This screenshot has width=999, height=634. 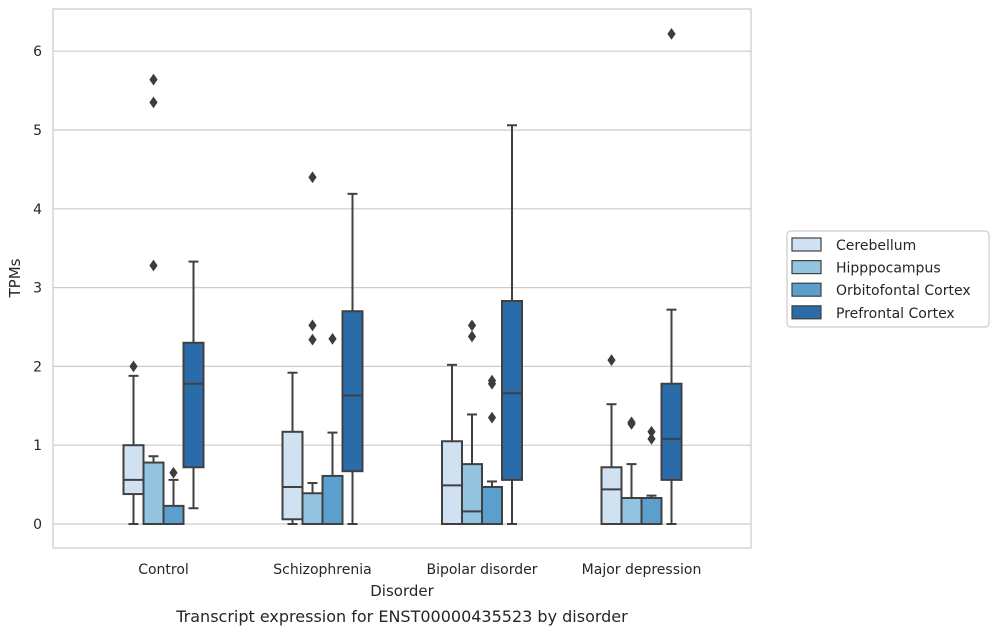 What do you see at coordinates (15, 278) in the screenshot?
I see `y-axis-title: TPMs` at bounding box center [15, 278].